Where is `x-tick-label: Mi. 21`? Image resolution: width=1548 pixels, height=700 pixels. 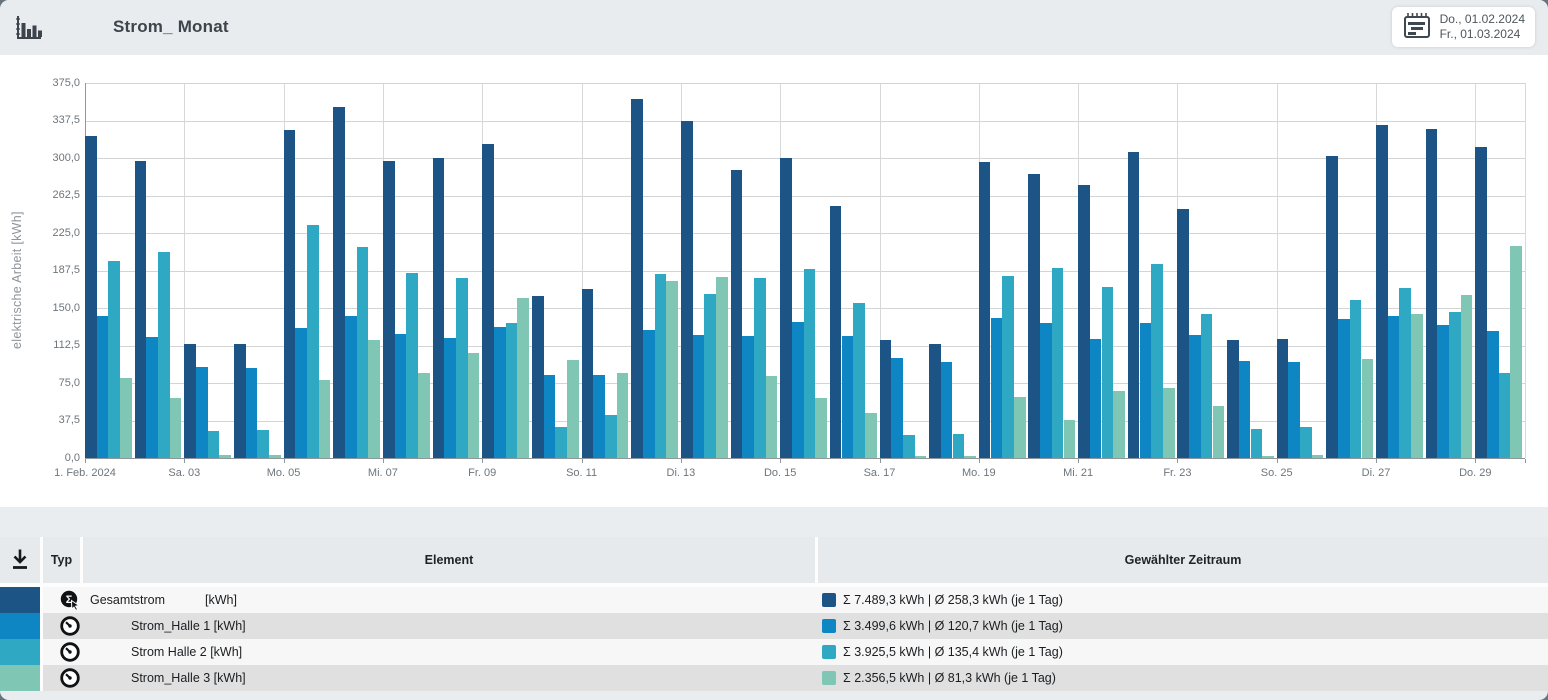
x-tick-label: Mi. 21 is located at coordinates (1078, 473).